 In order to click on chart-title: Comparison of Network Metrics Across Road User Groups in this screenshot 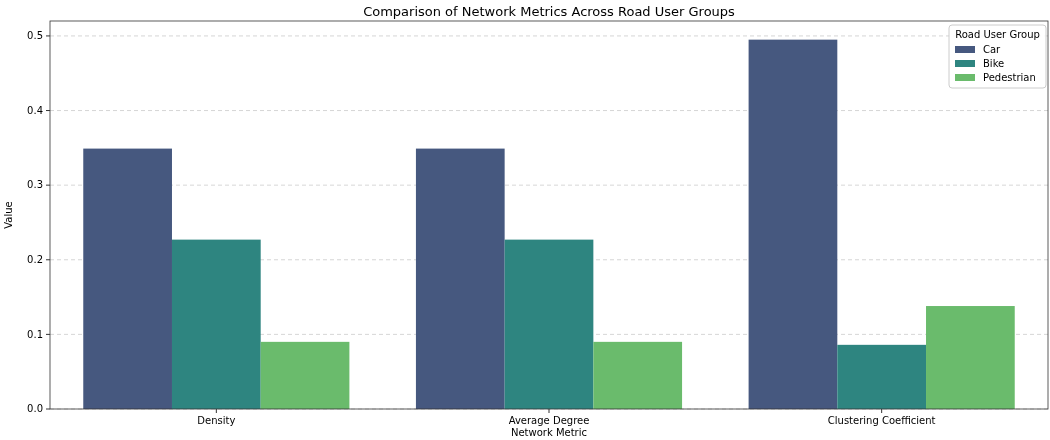, I will do `click(549, 11)`.